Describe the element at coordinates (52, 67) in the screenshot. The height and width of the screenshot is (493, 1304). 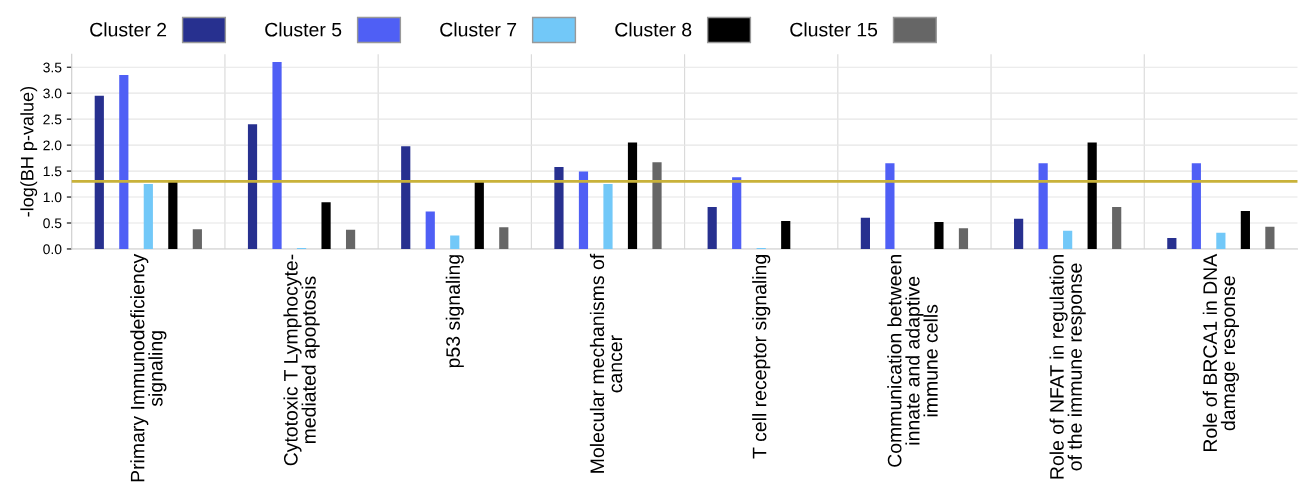
I see `y-tick-label: 3.5` at that location.